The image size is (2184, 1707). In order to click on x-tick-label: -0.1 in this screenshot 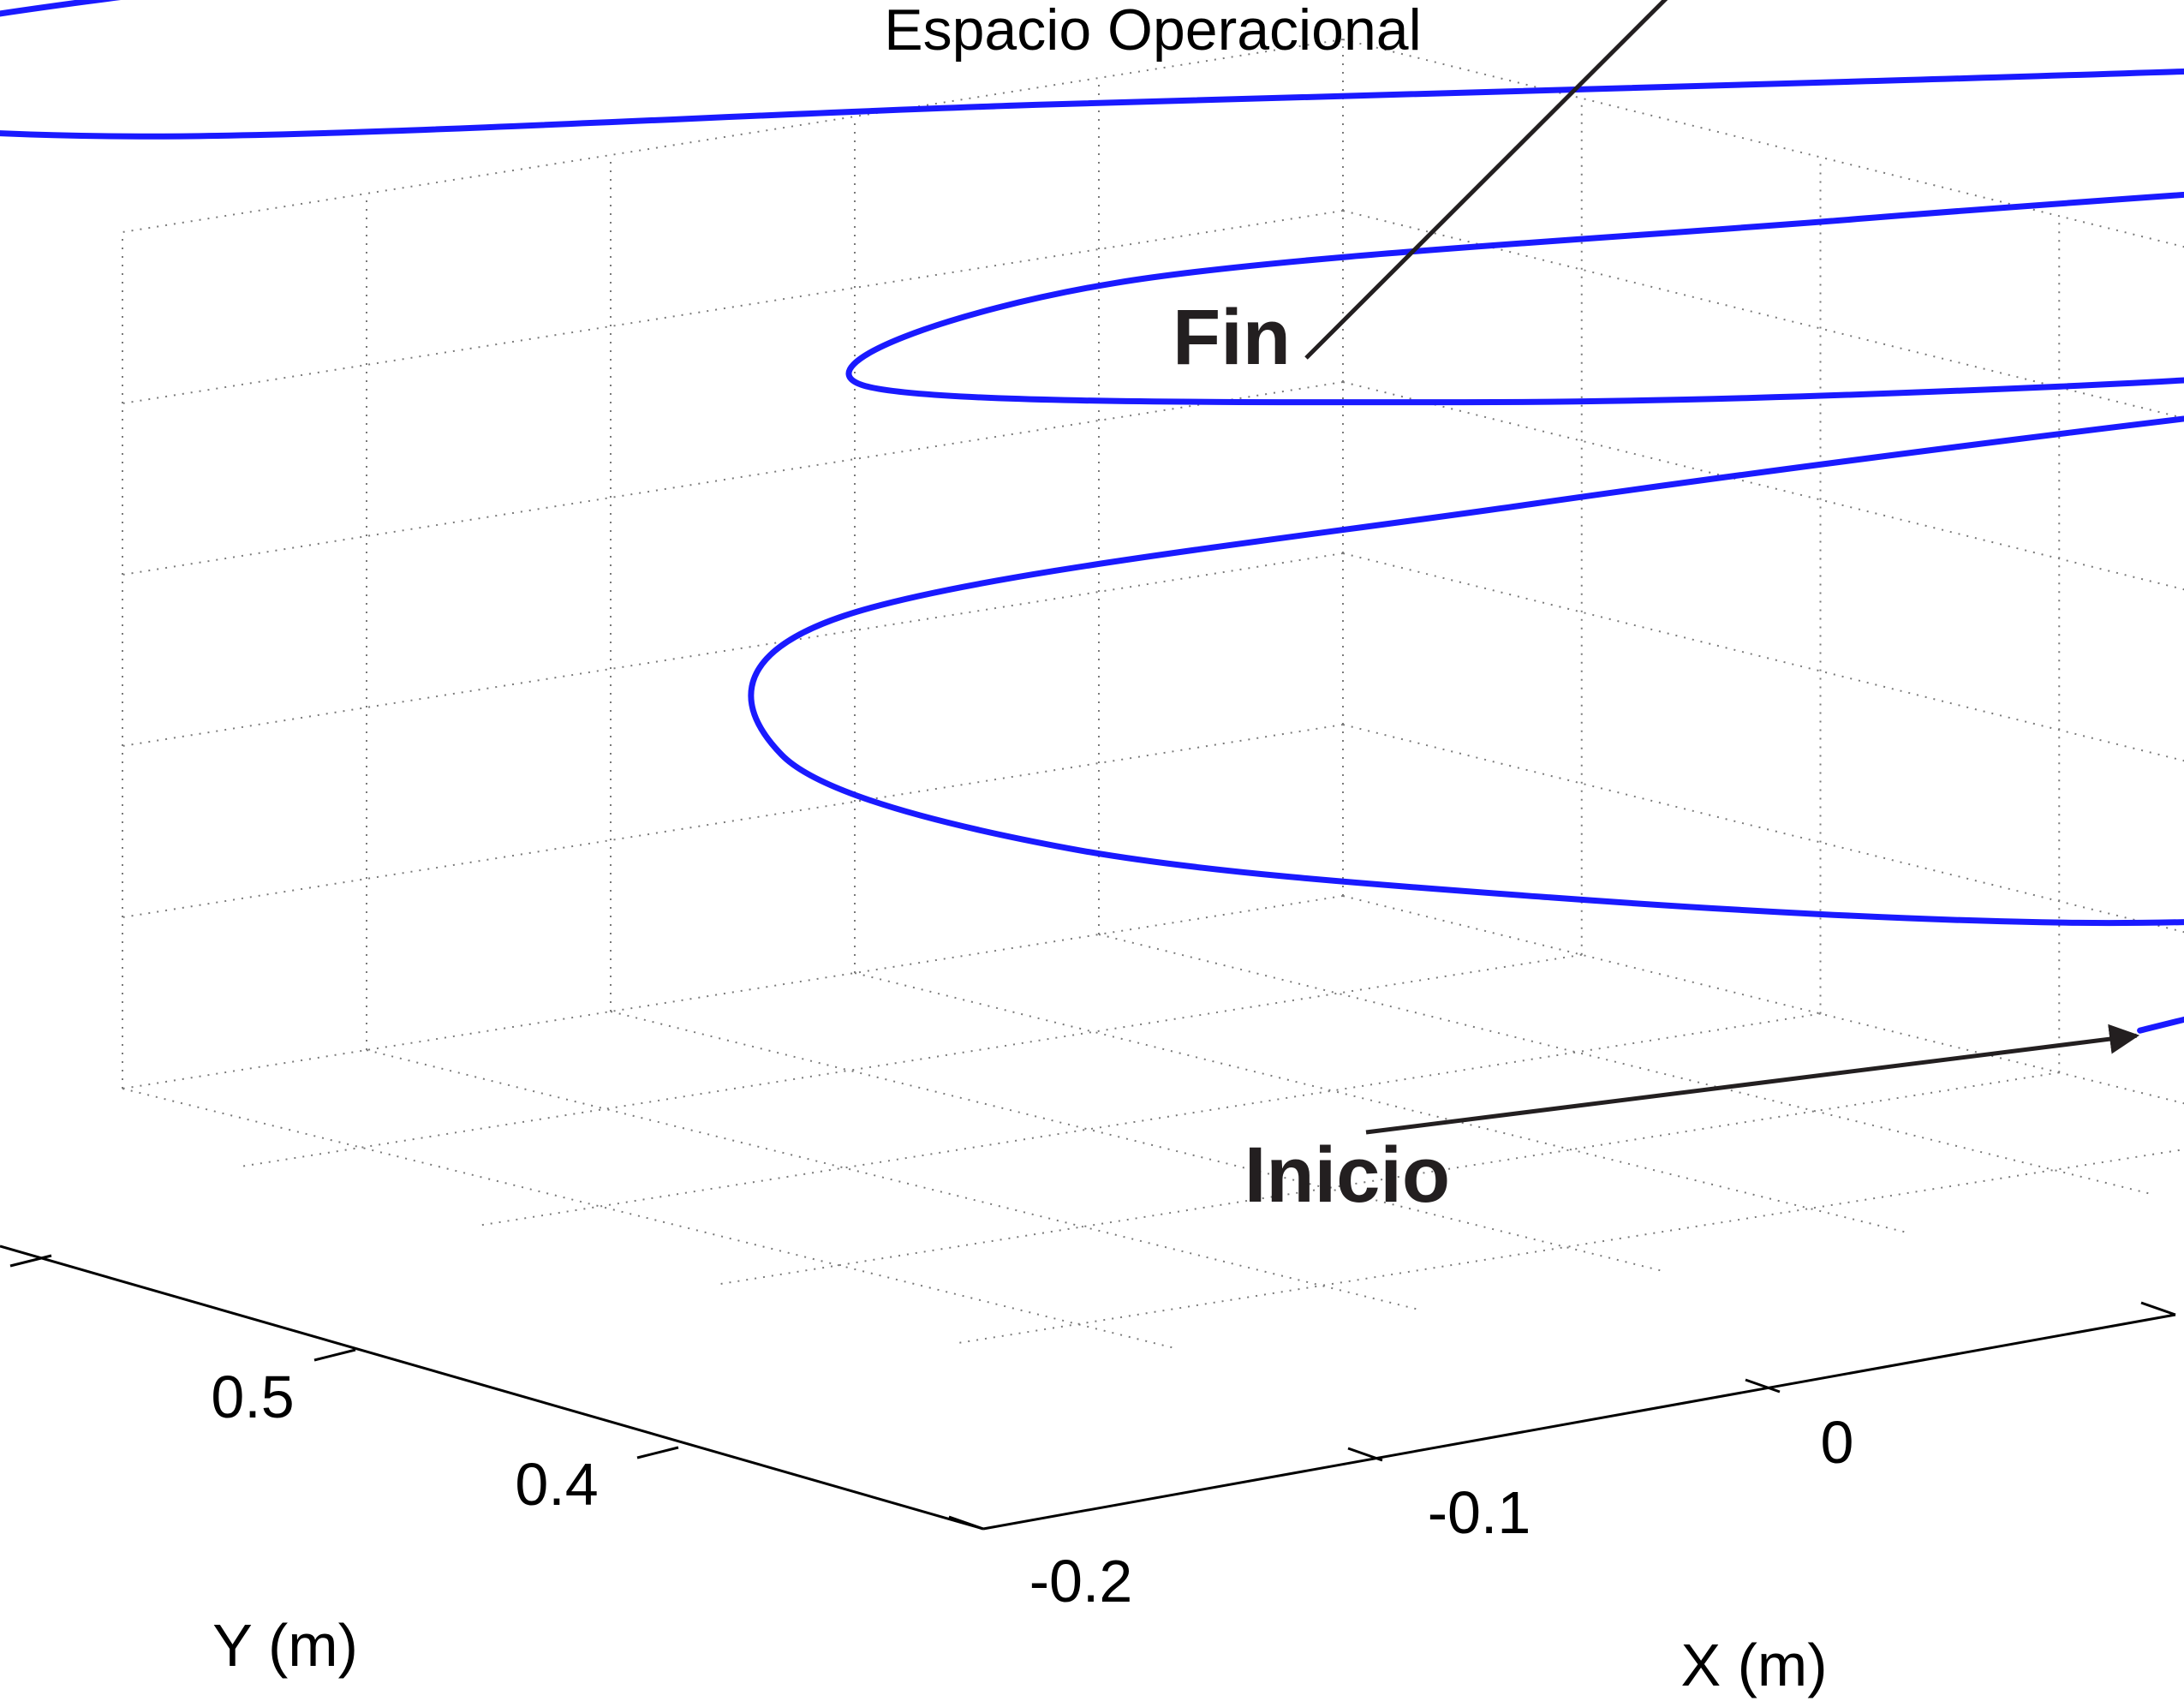, I will do `click(1480, 1512)`.